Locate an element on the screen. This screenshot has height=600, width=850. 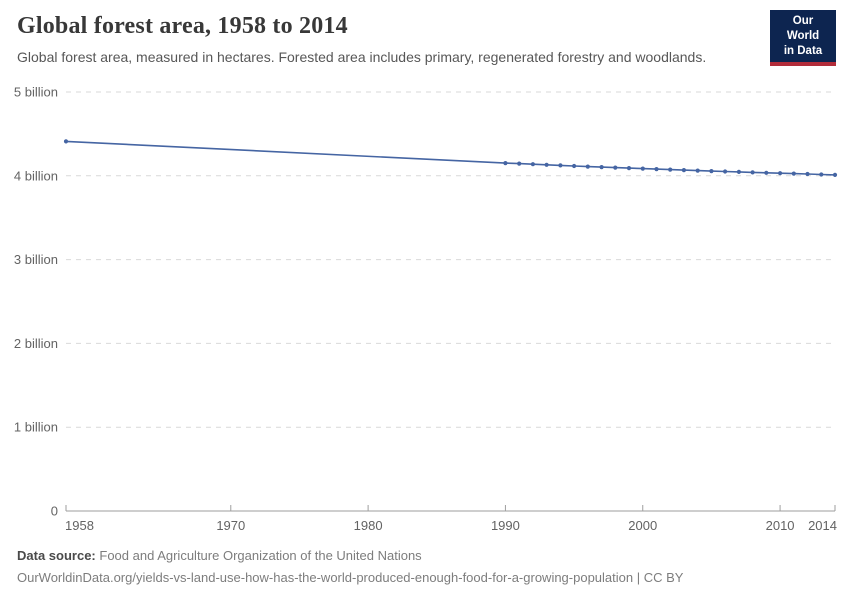
owid-logo-line2: in Data is located at coordinates (803, 50).